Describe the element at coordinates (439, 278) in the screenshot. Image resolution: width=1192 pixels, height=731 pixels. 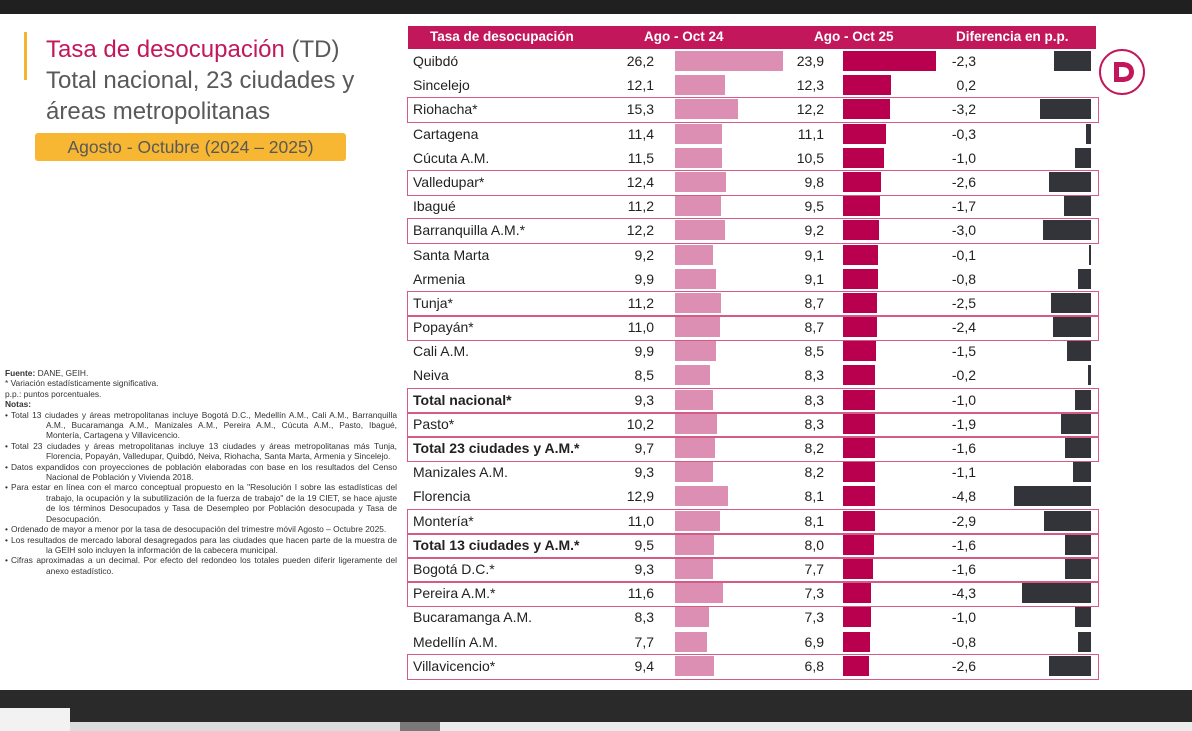
I see `row-name: Armenia` at that location.